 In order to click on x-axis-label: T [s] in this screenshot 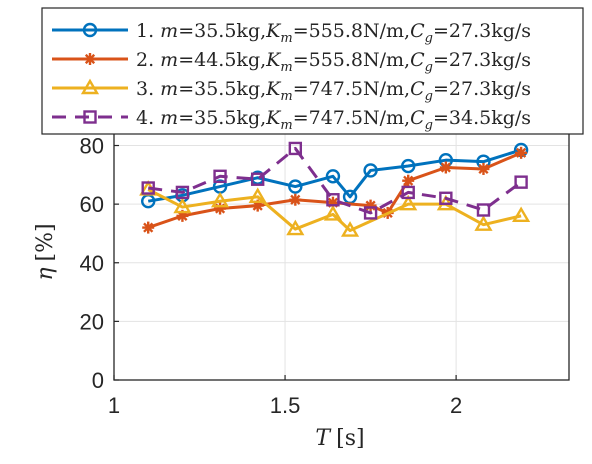, I will do `click(339, 438)`.